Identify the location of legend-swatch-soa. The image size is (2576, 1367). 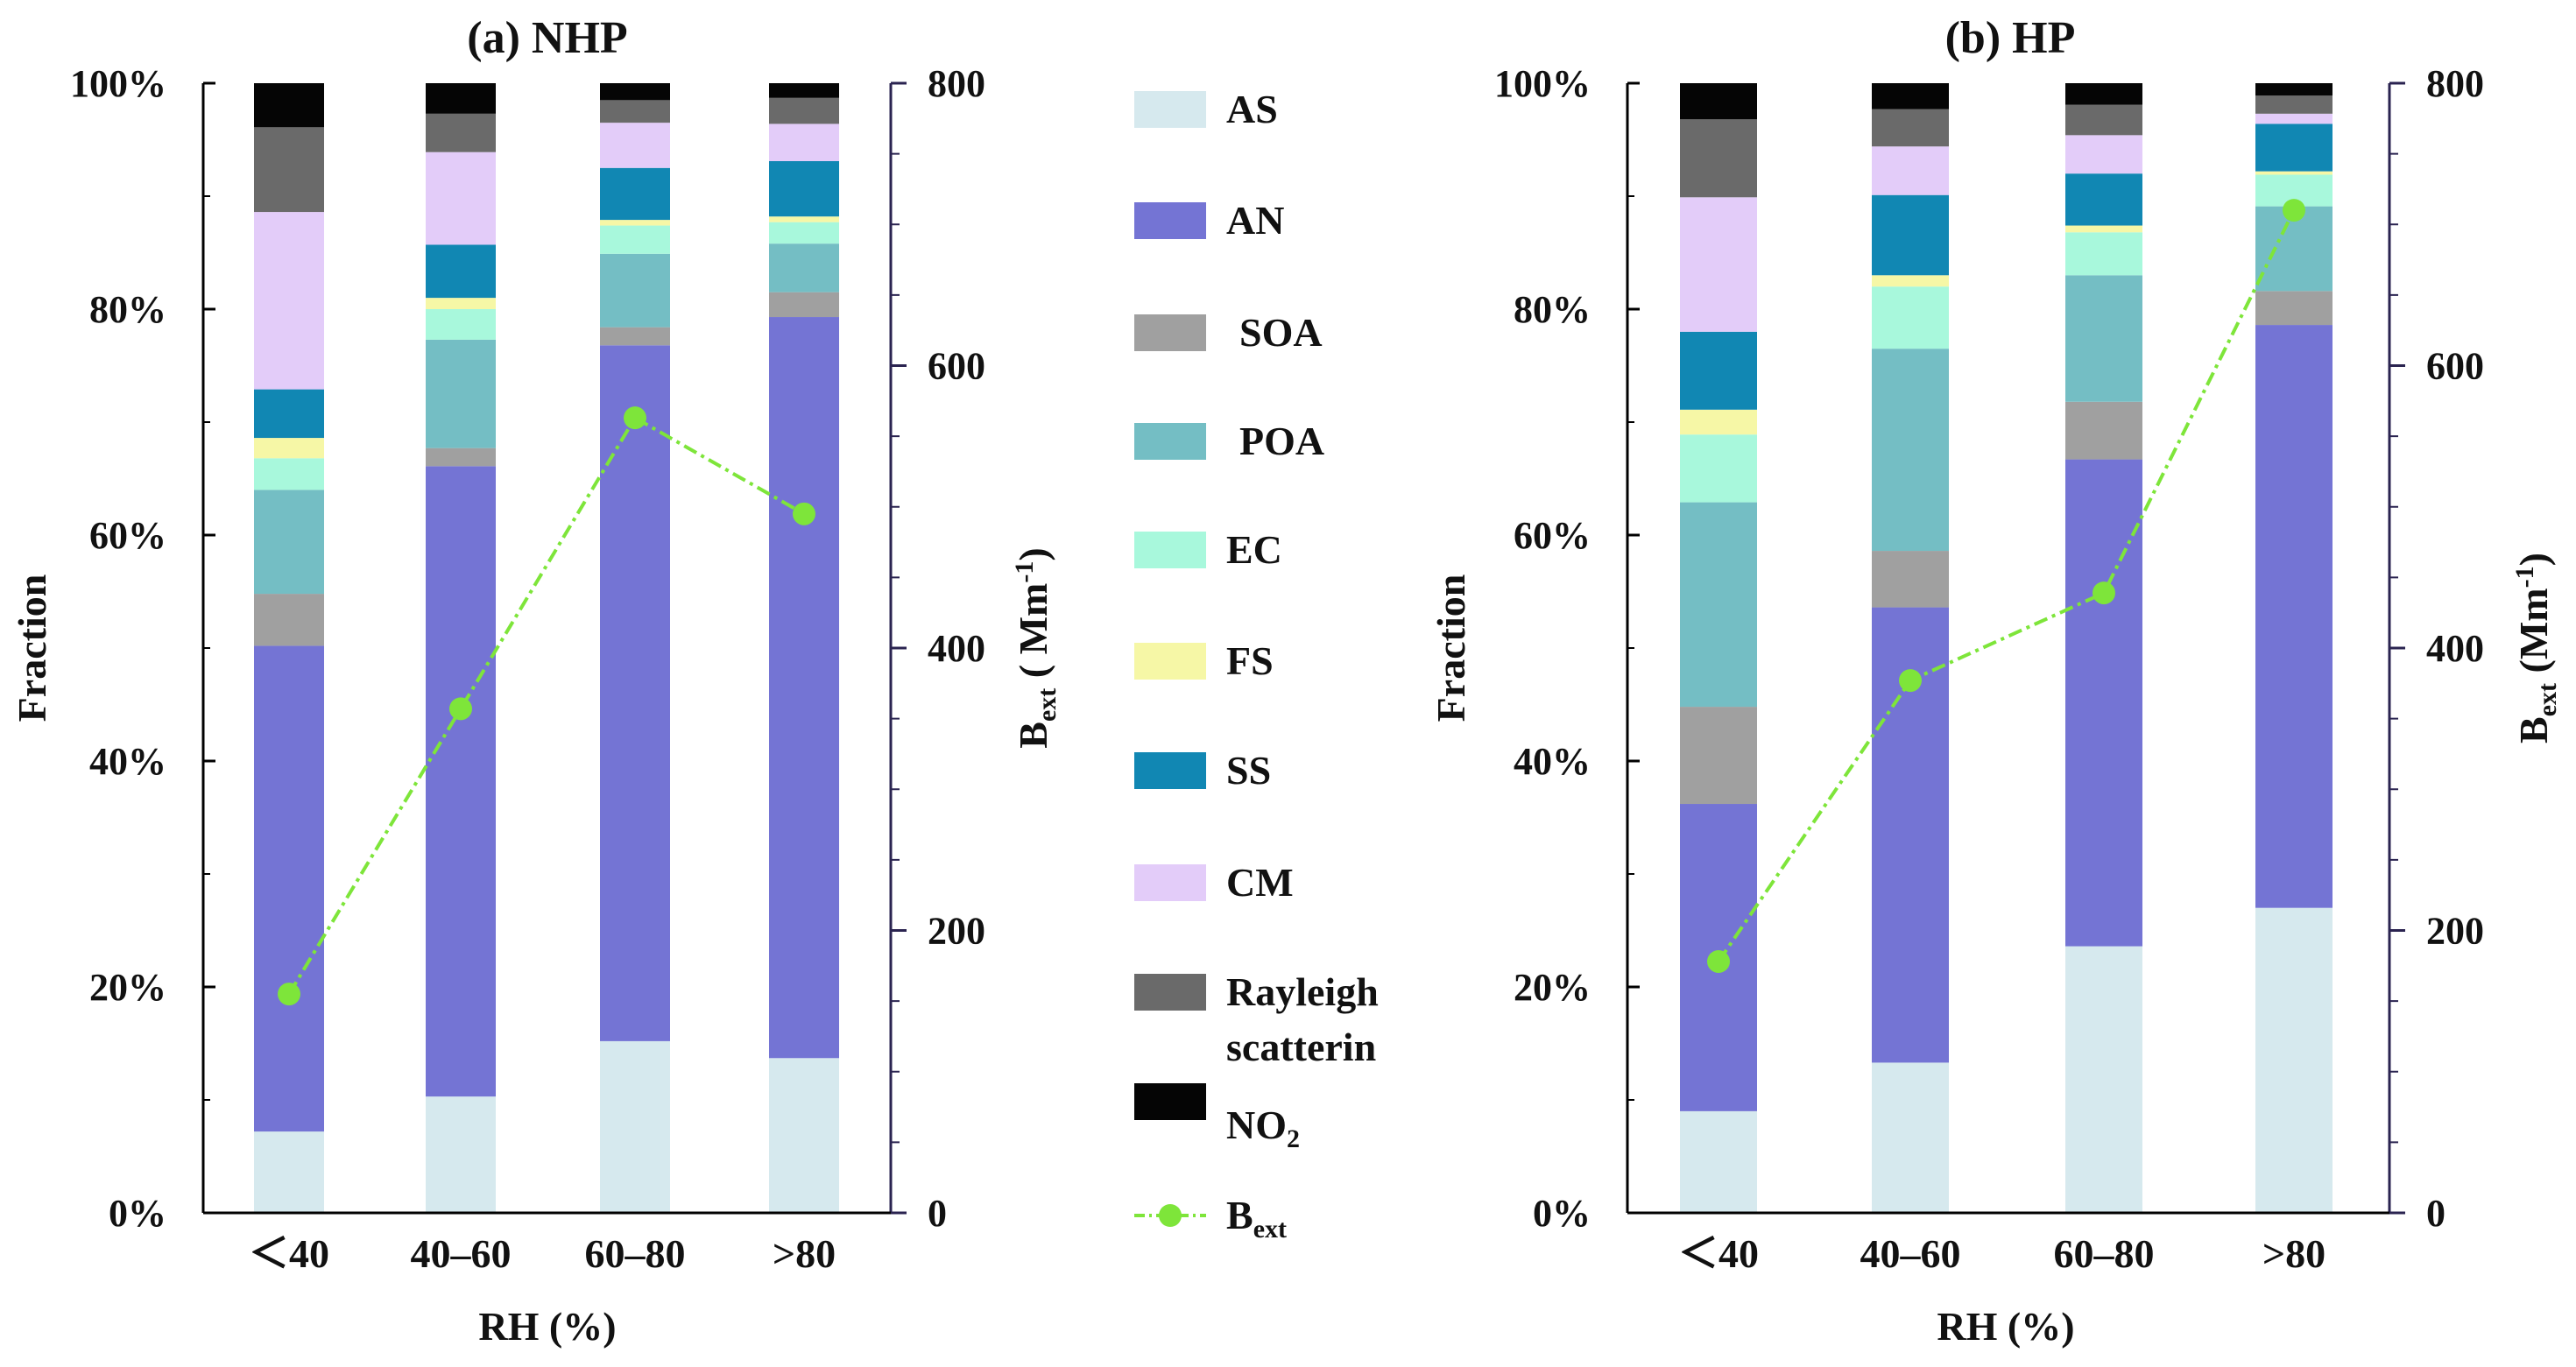
(1170, 332).